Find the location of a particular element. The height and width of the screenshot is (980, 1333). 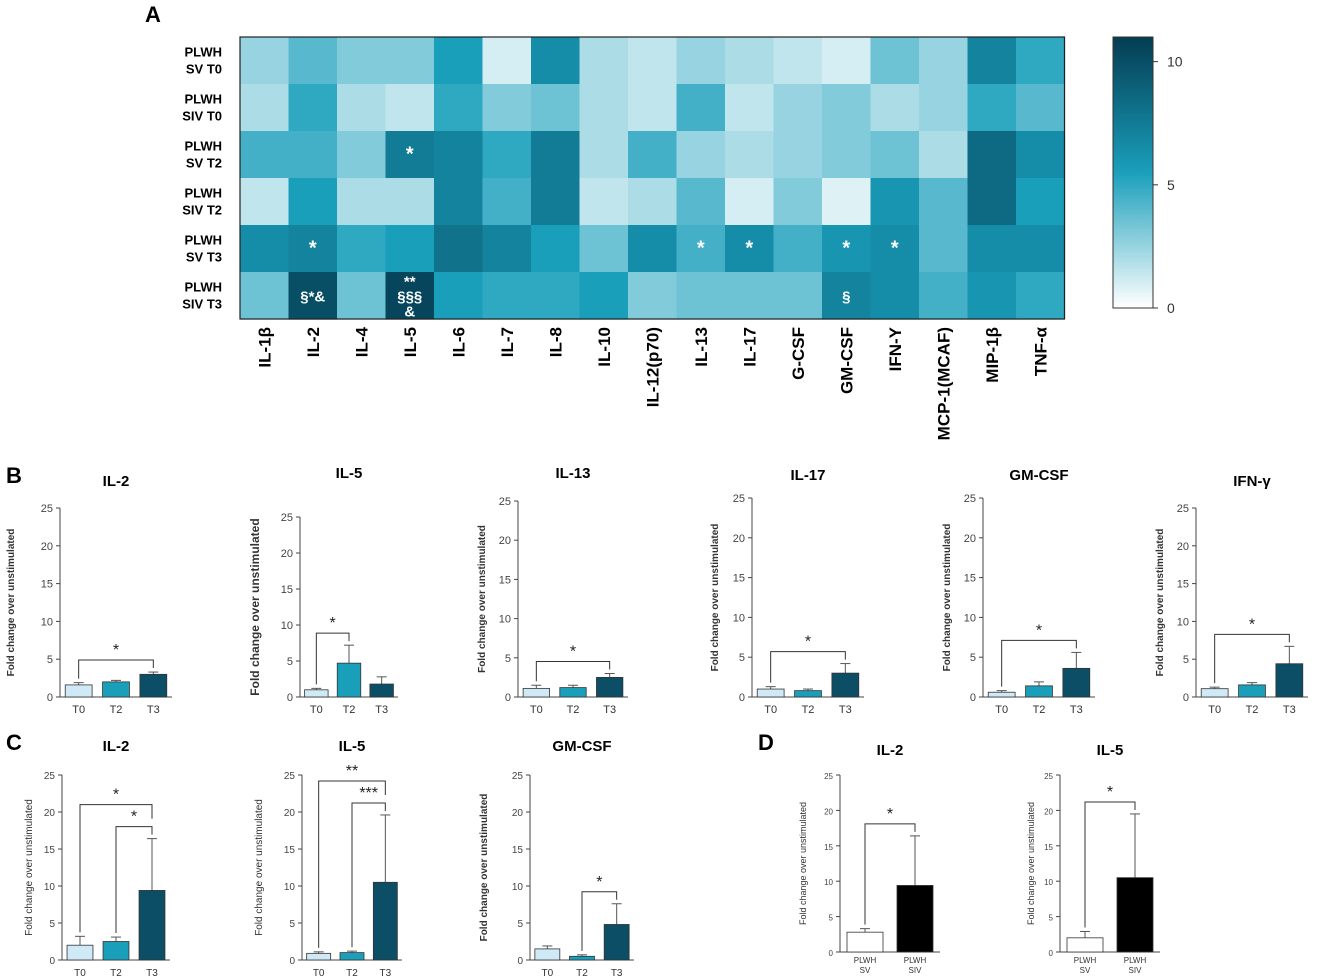

heatmap-column-label: MCP-1(MCAF) is located at coordinates (943, 383).